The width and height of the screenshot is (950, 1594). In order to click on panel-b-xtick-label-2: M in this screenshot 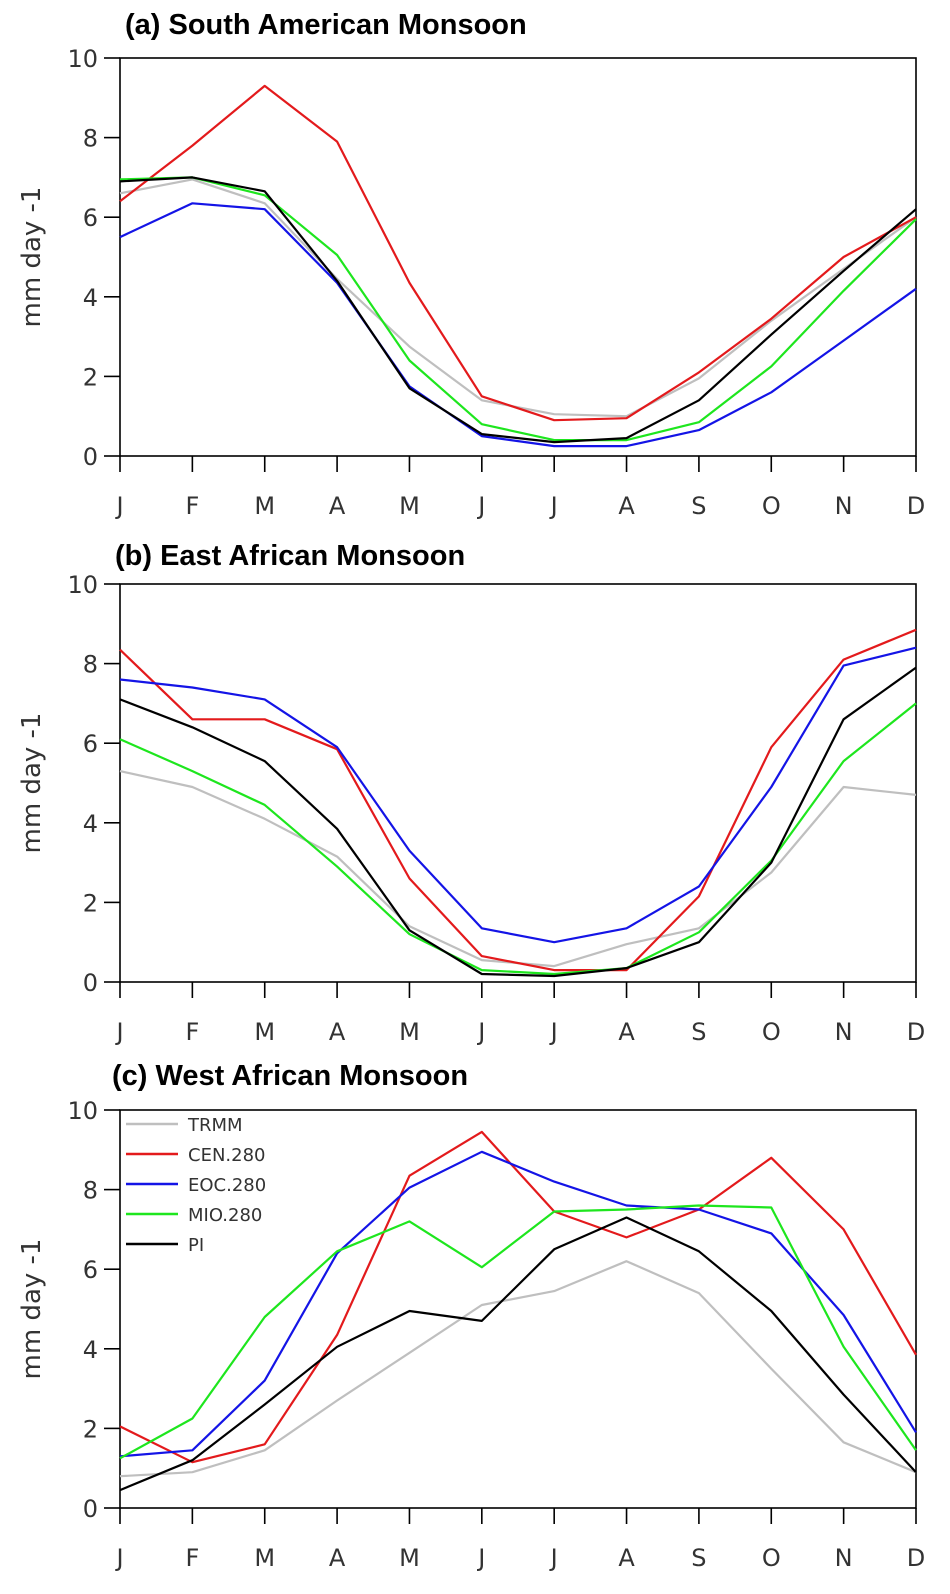, I will do `click(264, 1032)`.